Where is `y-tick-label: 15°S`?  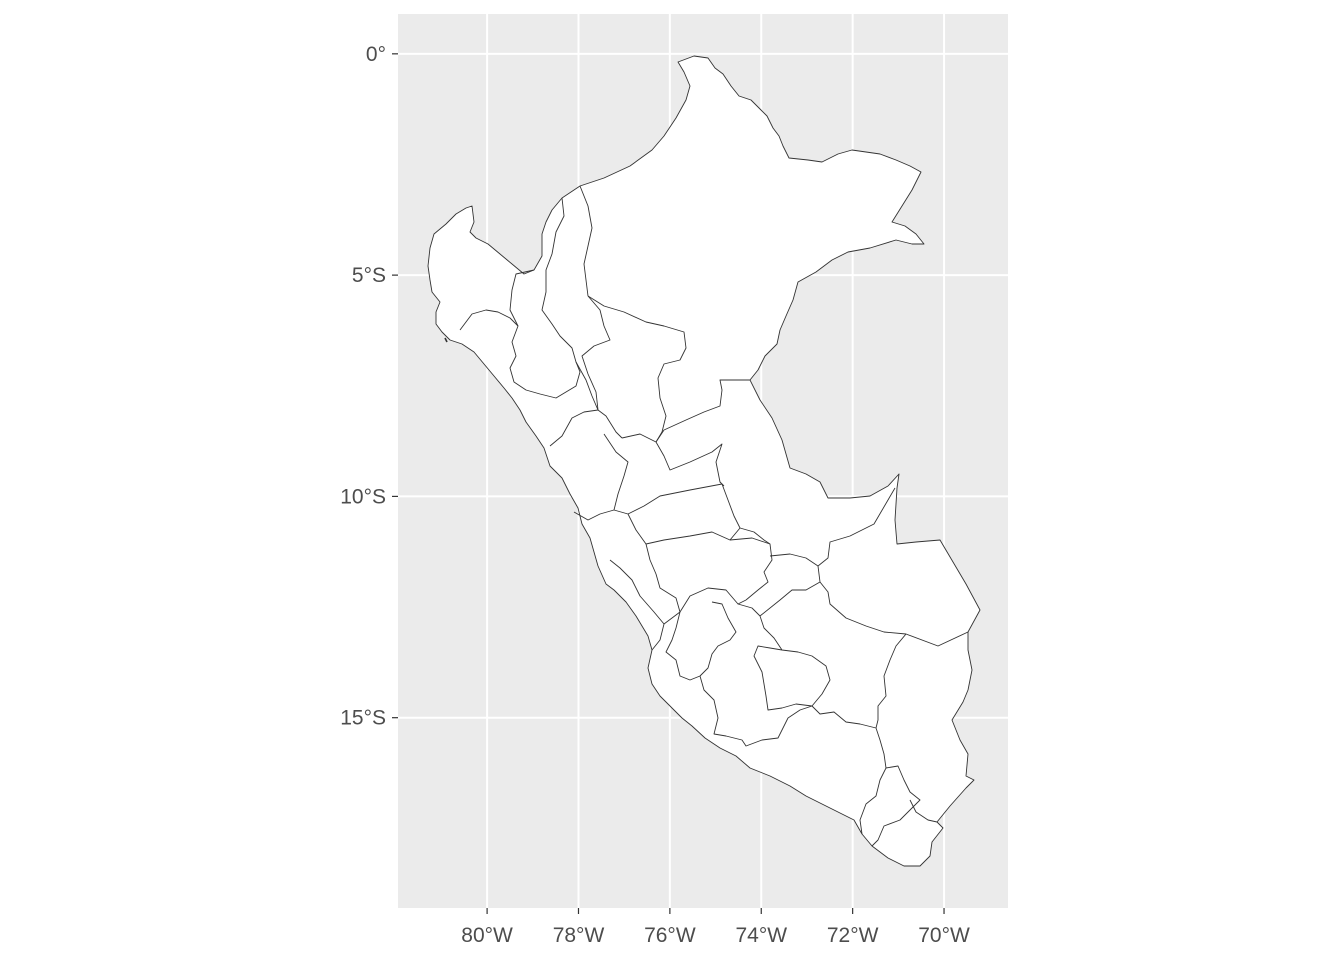
y-tick-label: 15°S is located at coordinates (363, 718).